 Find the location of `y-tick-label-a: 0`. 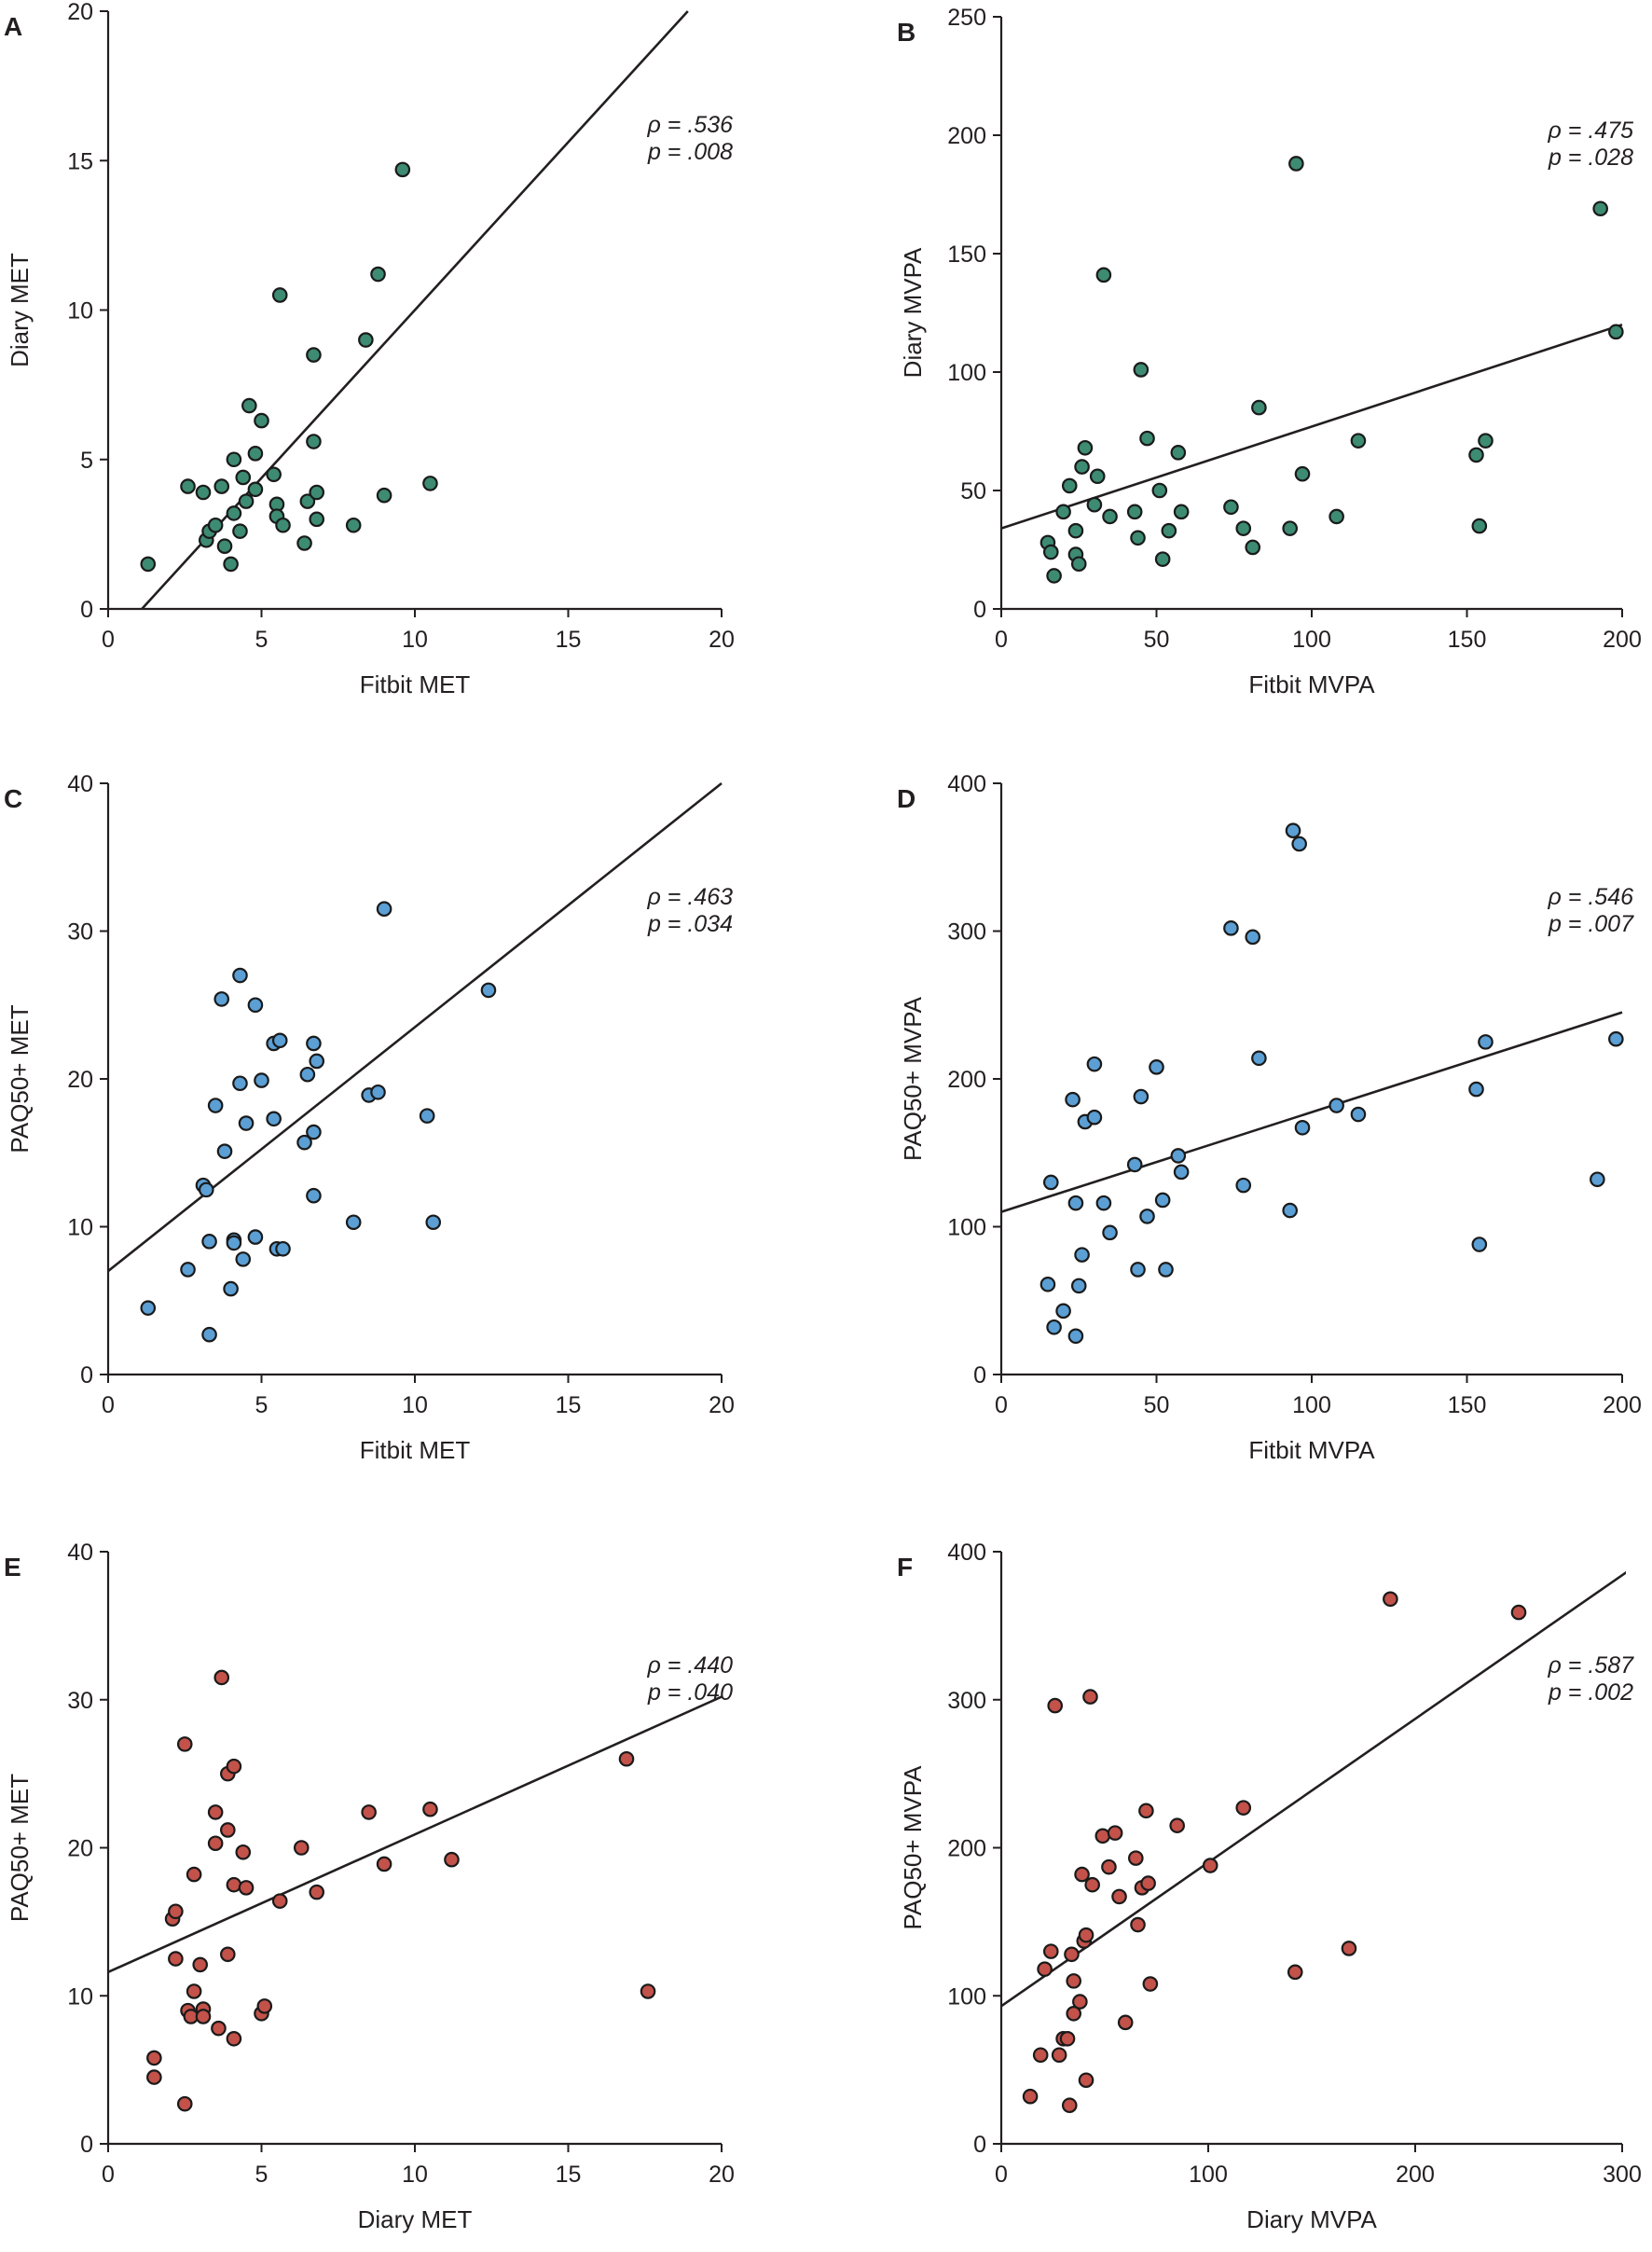

y-tick-label-a: 0 is located at coordinates (86, 610).